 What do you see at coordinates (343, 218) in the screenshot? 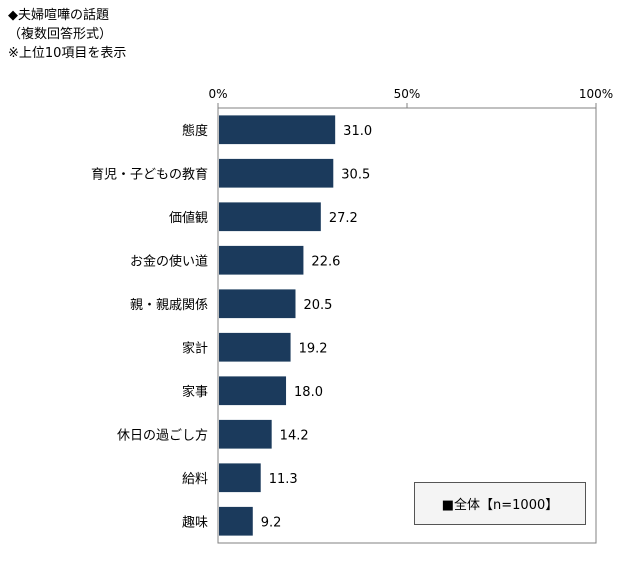
I see `value-label: 27.2` at bounding box center [343, 218].